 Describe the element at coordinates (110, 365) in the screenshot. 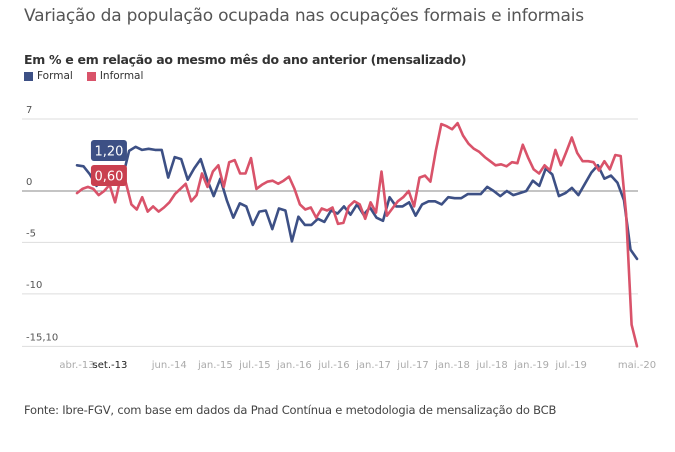

I see `x-tick-label: set.-13` at that location.